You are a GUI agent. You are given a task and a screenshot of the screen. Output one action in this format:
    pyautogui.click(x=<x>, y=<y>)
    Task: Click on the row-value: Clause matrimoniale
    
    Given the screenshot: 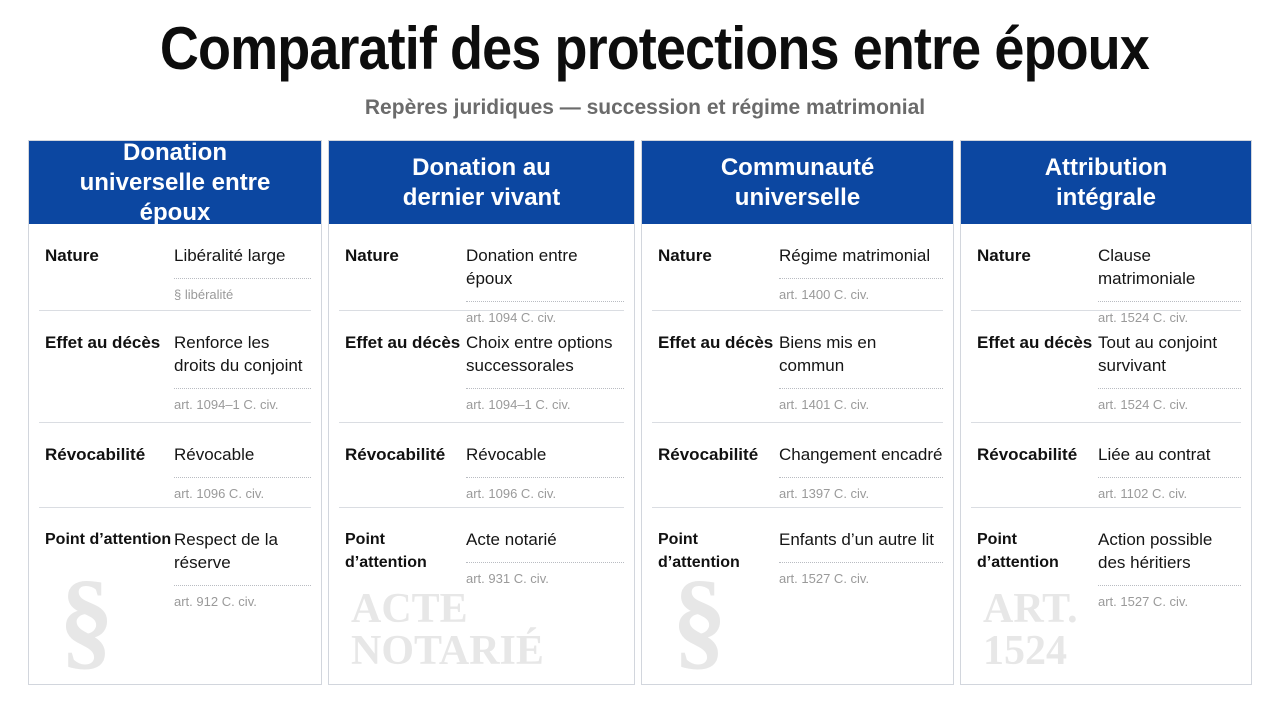 What is the action you would take?
    pyautogui.click(x=1147, y=267)
    